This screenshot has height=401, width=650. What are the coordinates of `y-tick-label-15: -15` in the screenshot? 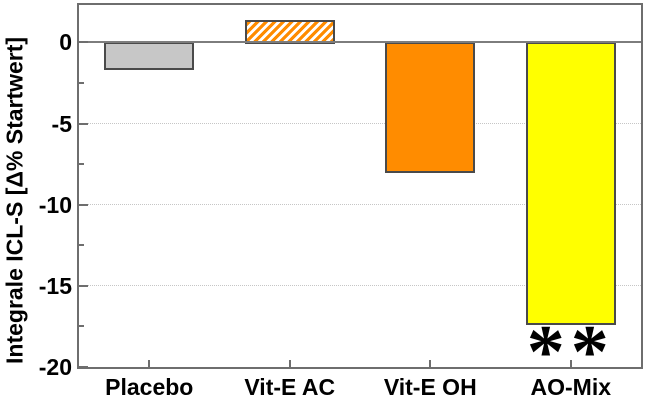 It's located at (55, 285).